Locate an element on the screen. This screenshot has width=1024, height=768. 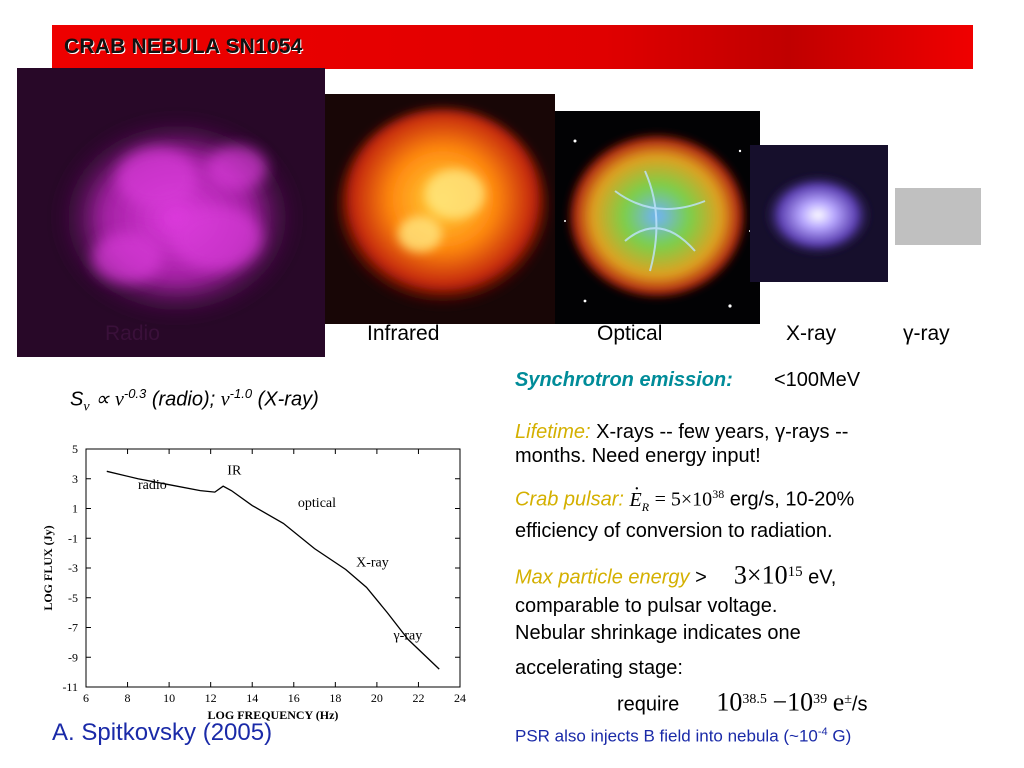
formula-s: S is located at coordinates (77, 399).